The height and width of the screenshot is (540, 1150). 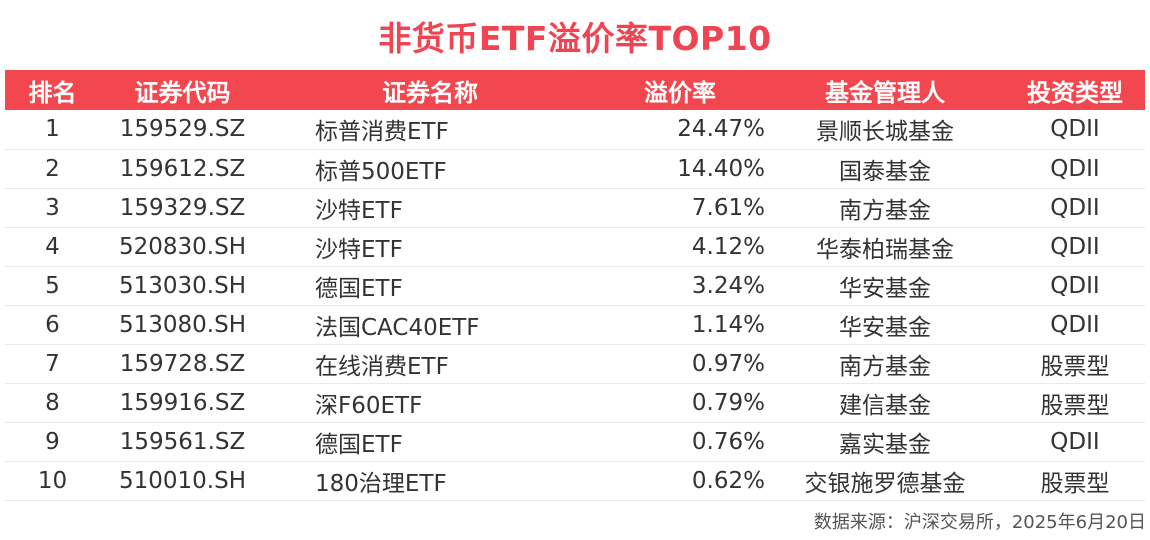 What do you see at coordinates (52, 364) in the screenshot?
I see `cell-rank: 7` at bounding box center [52, 364].